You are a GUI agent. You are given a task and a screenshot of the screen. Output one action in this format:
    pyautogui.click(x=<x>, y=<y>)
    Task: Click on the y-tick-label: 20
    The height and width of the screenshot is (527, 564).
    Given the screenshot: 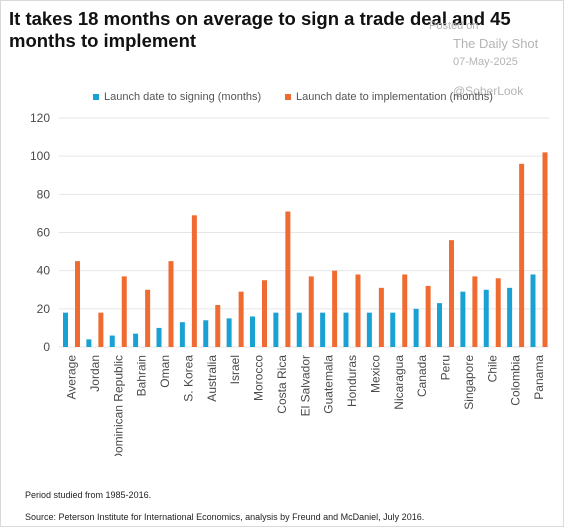 What is the action you would take?
    pyautogui.click(x=44, y=309)
    